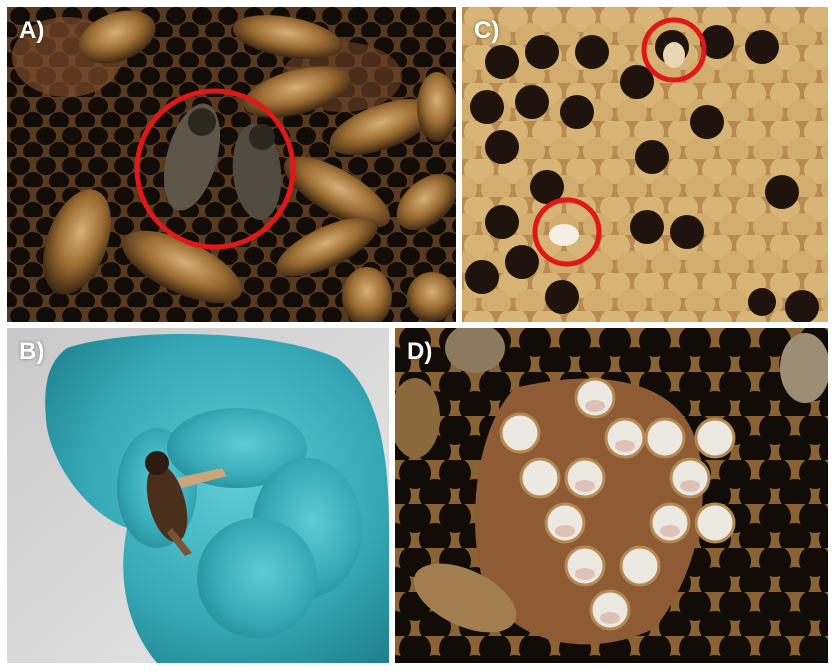 Image resolution: width=835 pixels, height=671 pixels. I want to click on highlight-ring-top, so click(674, 50).